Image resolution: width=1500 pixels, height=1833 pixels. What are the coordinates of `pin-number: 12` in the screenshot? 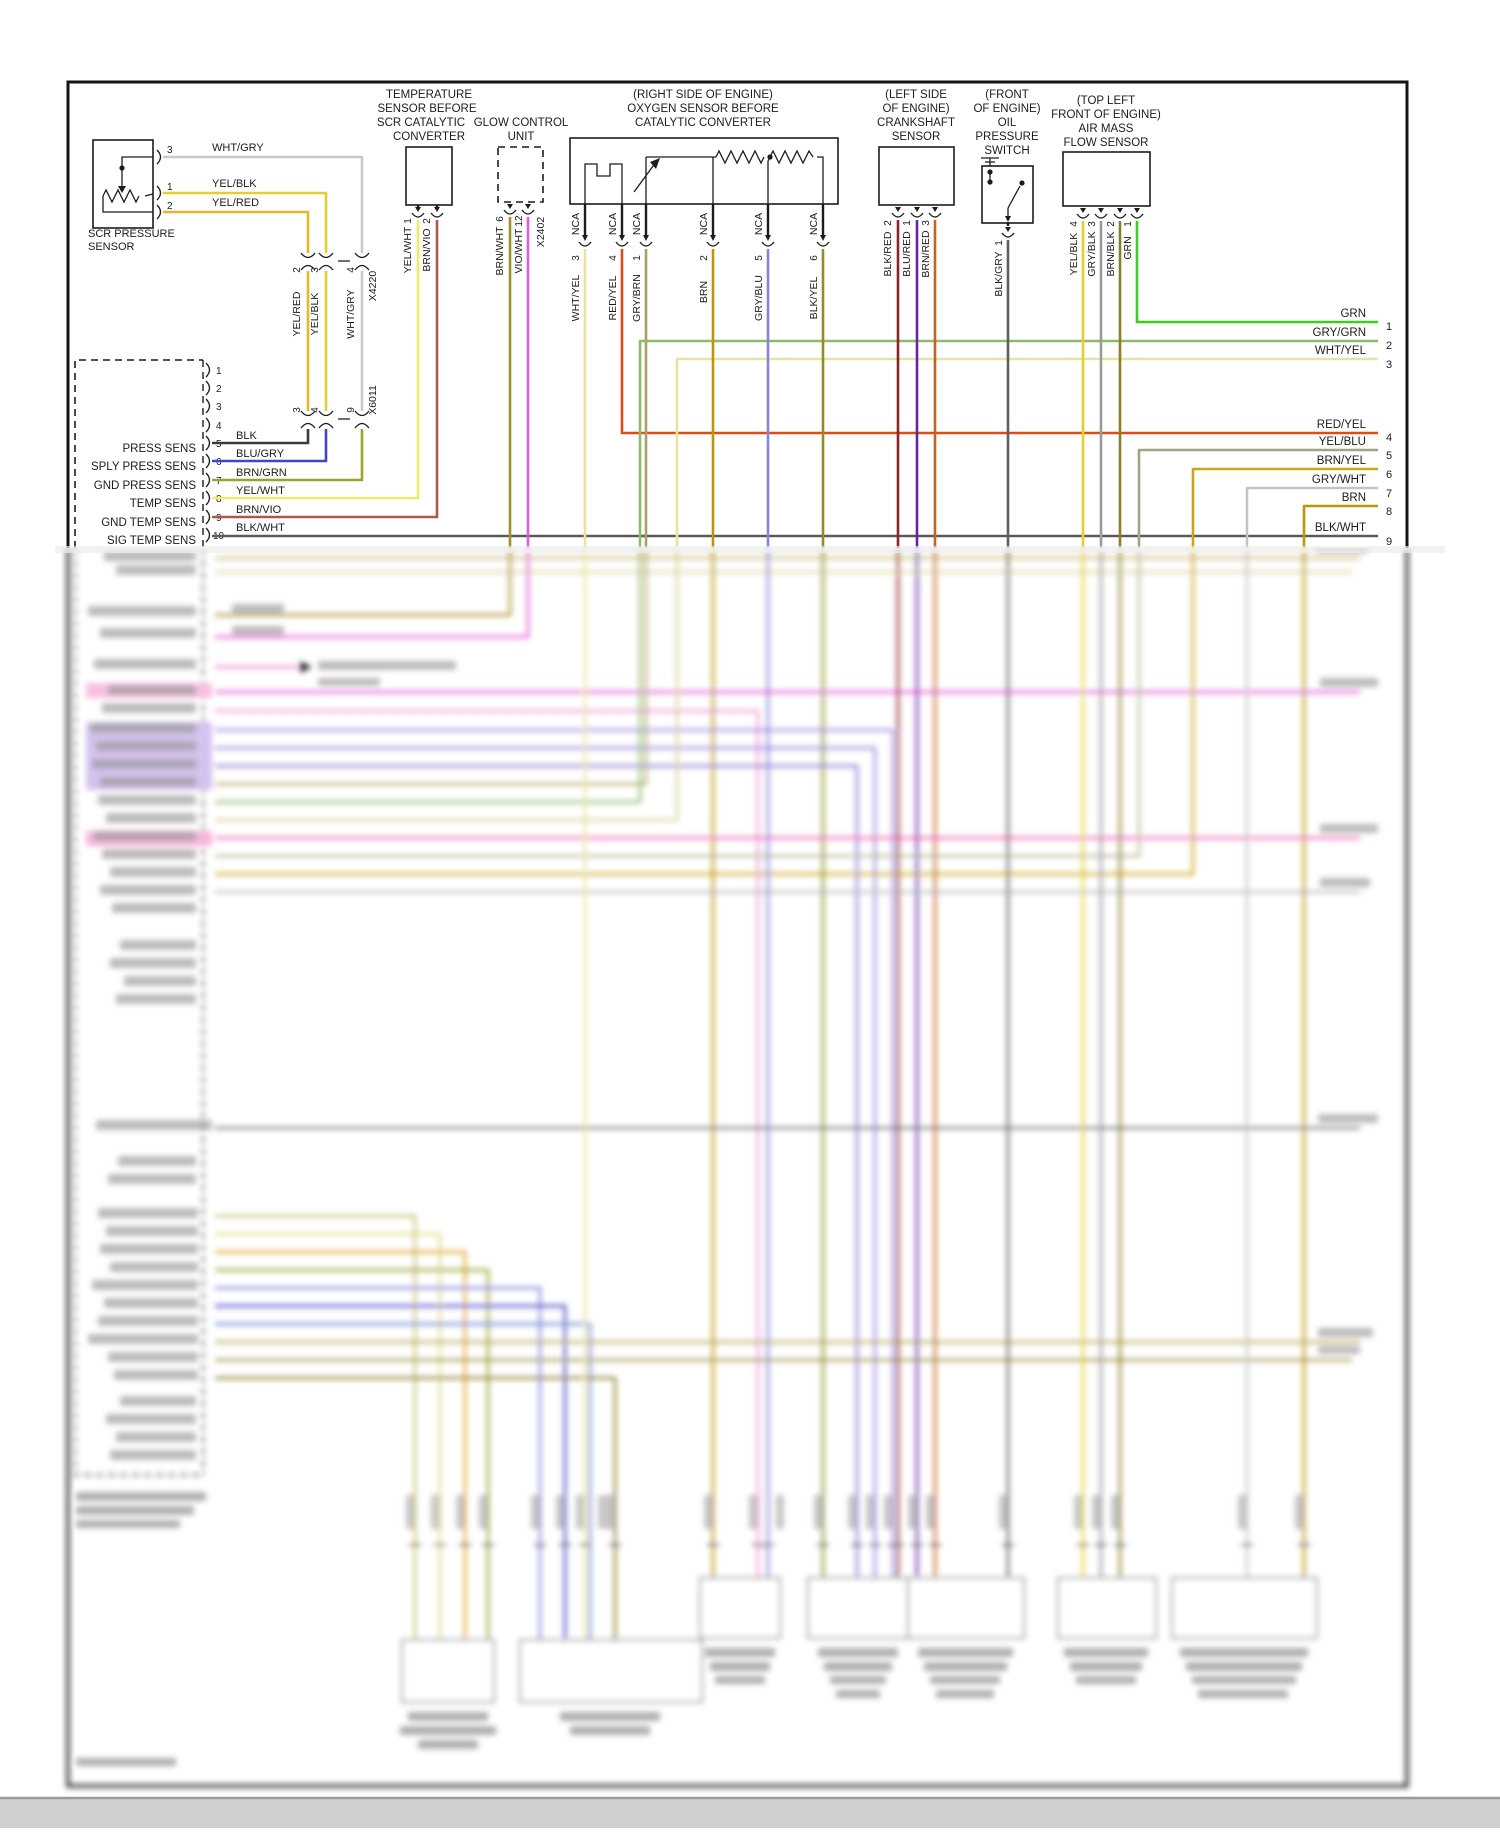 It's located at (519, 221).